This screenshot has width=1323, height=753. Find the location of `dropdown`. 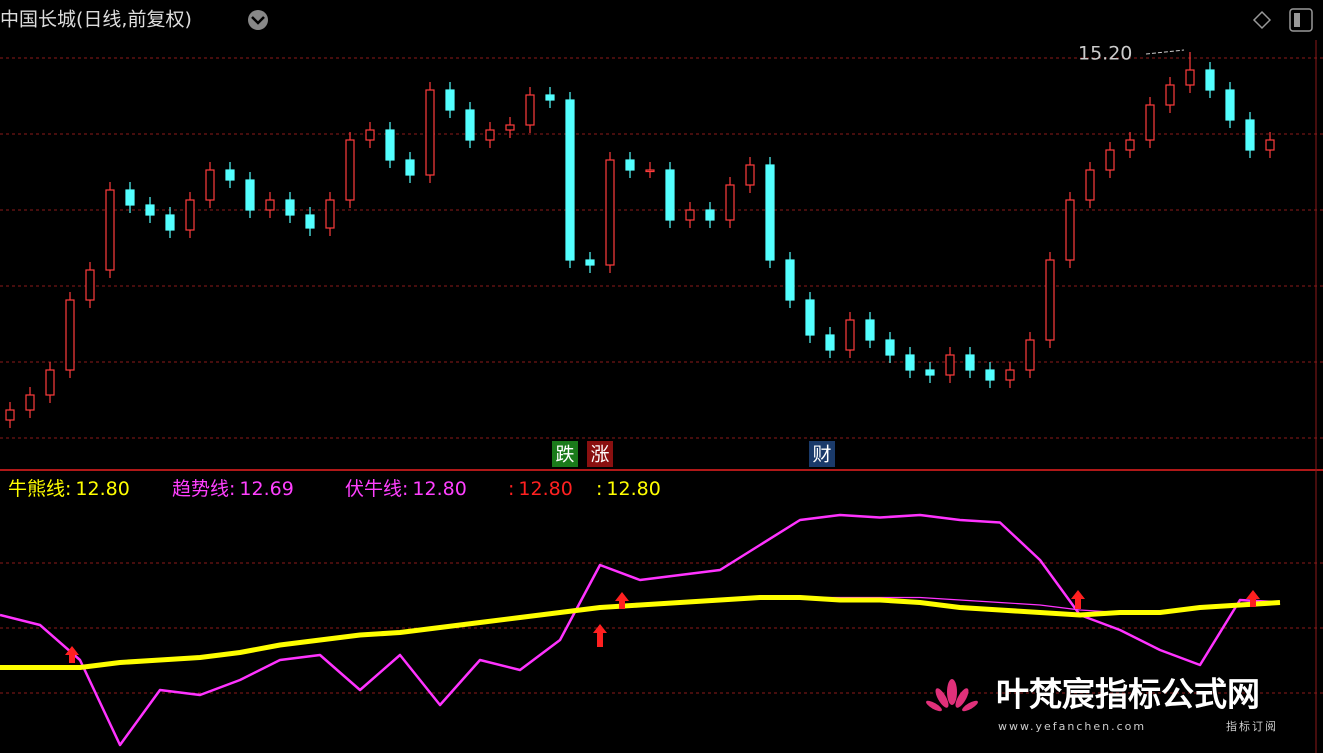

dropdown is located at coordinates (258, 20).